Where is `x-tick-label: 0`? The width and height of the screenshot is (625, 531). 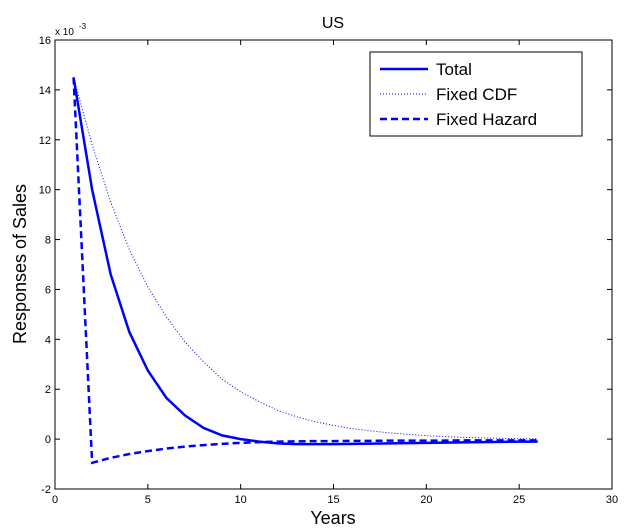 x-tick-label: 0 is located at coordinates (55, 500).